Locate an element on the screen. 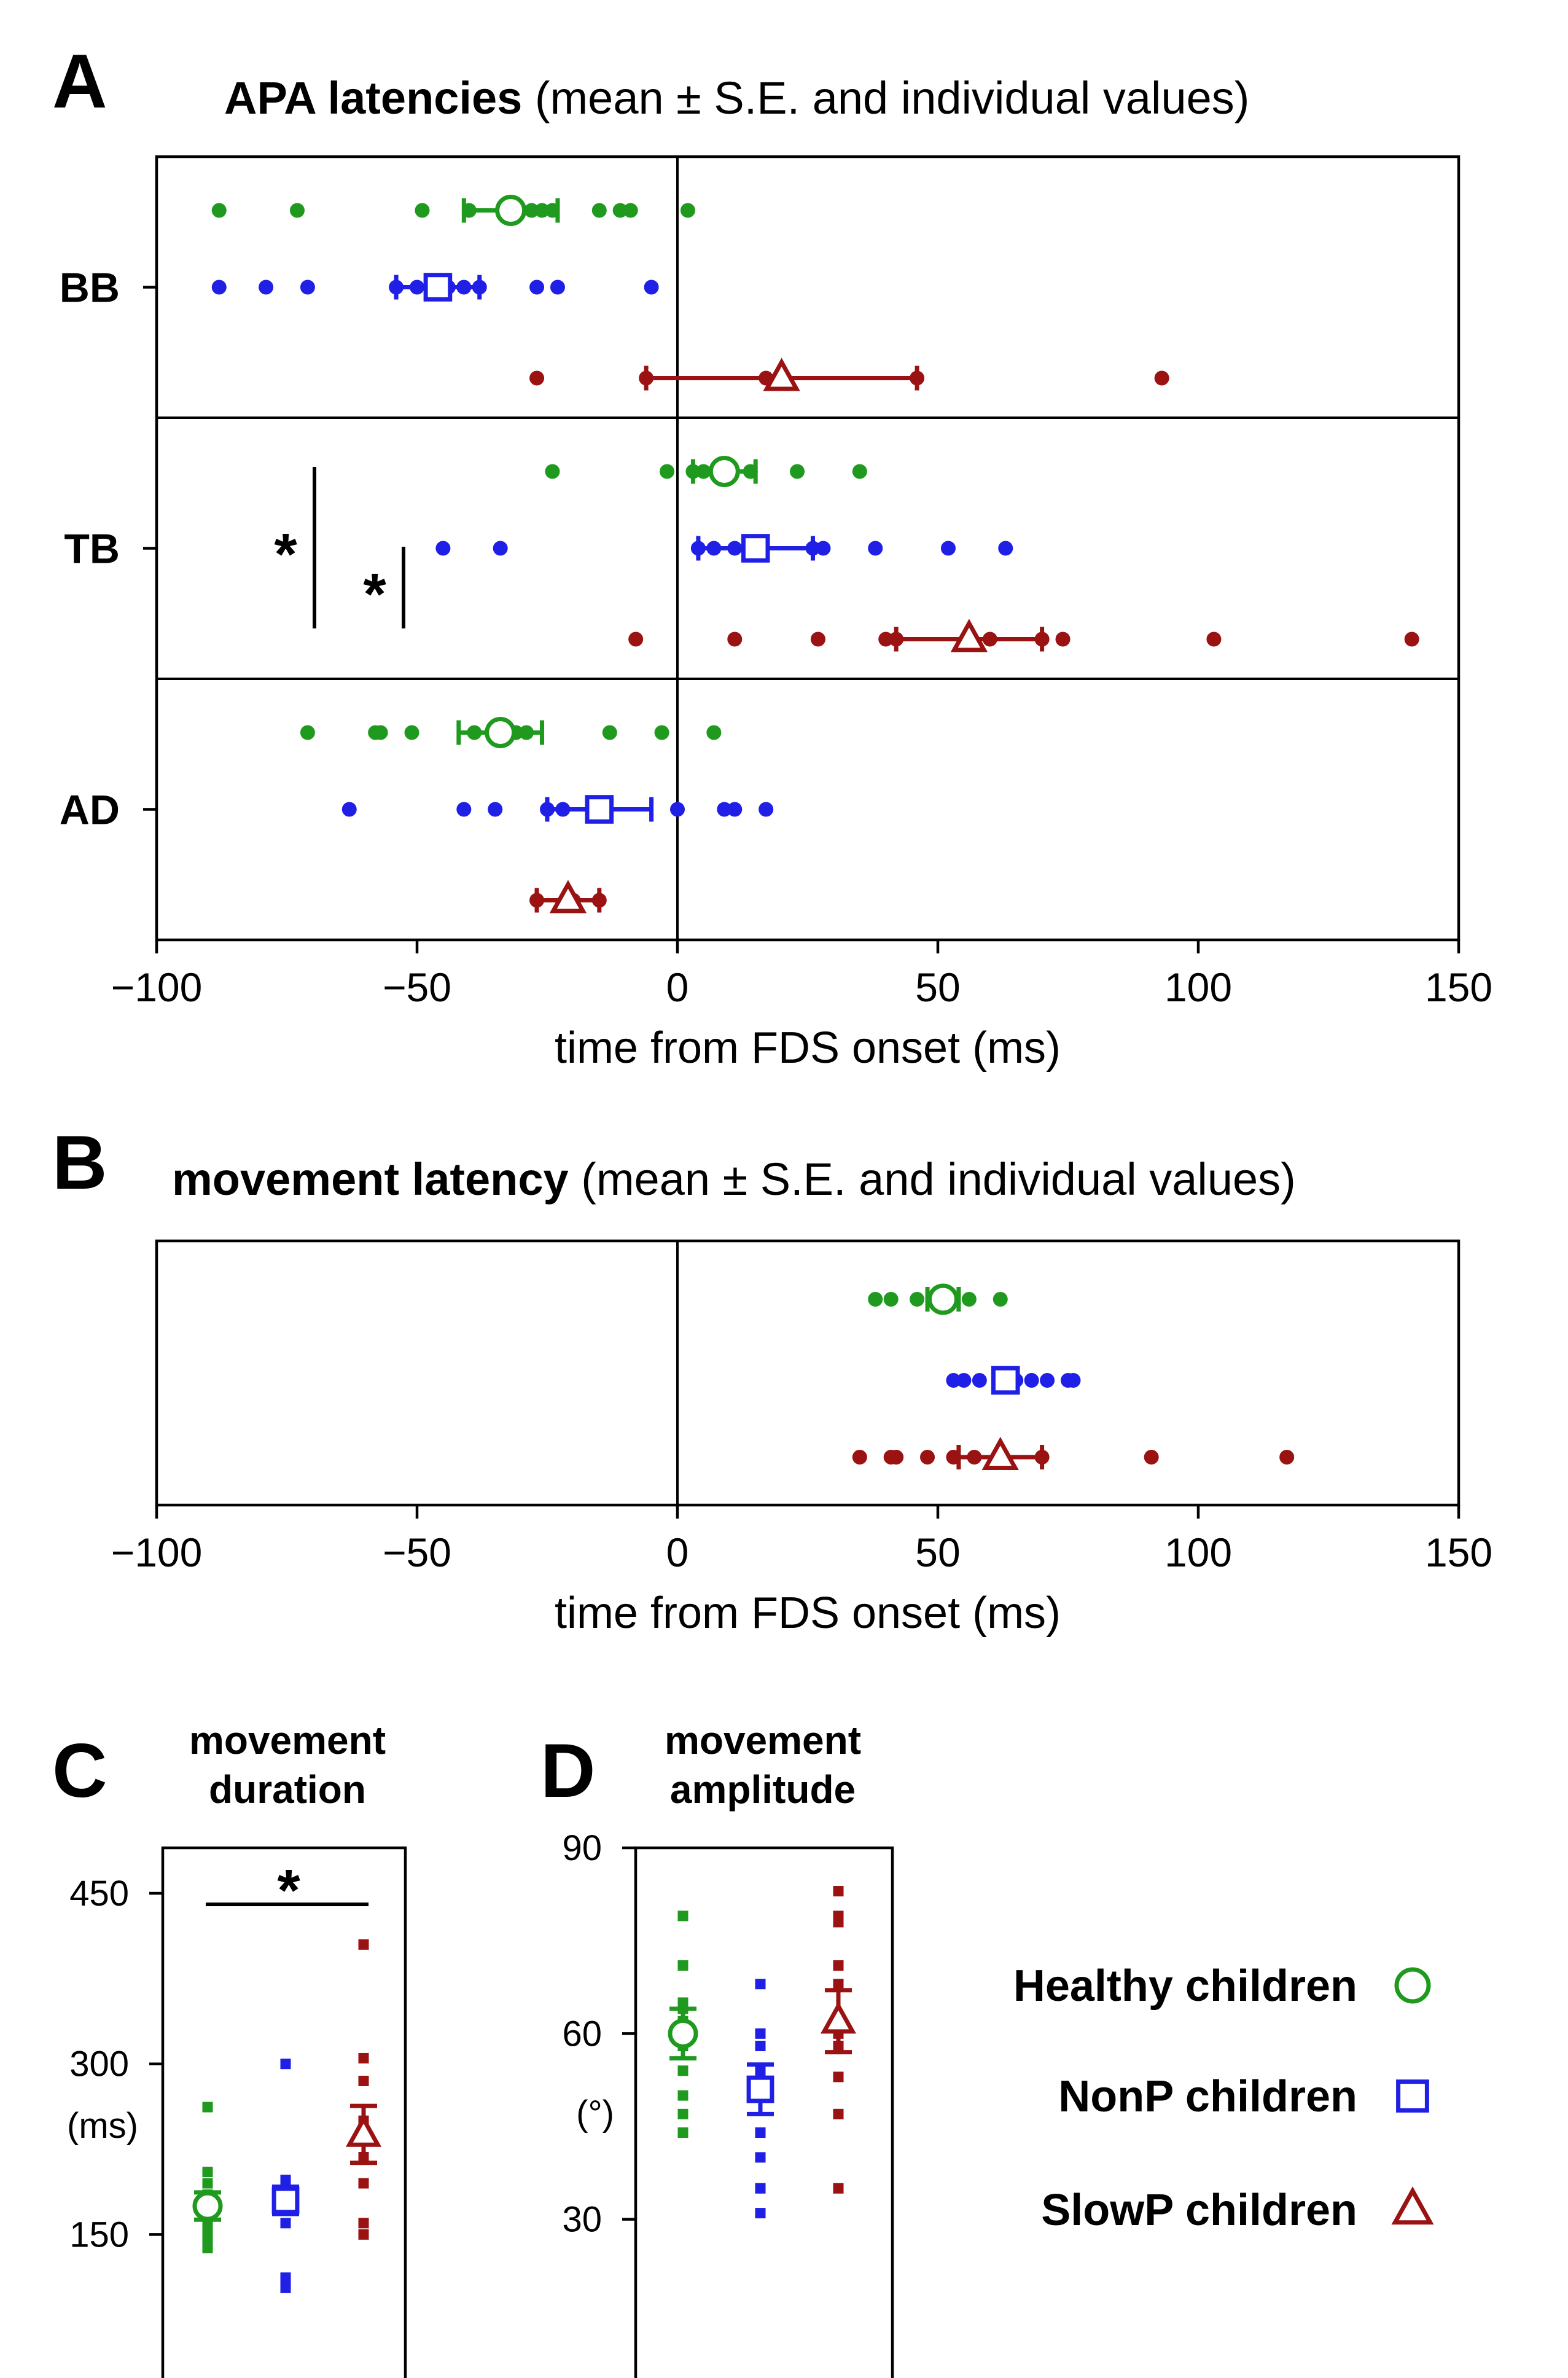  legend-marker-nonp is located at coordinates (1412, 2096).